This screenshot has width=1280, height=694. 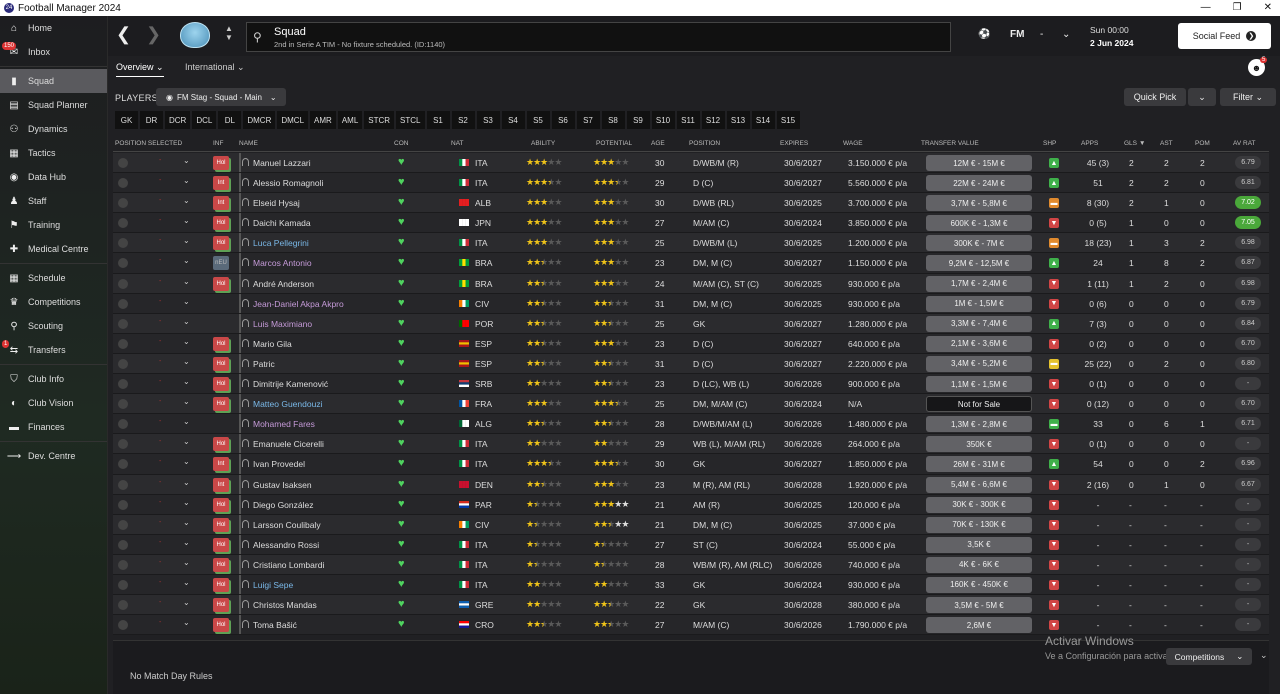 What do you see at coordinates (1017, 34) in the screenshot?
I see `fm-label: FM` at bounding box center [1017, 34].